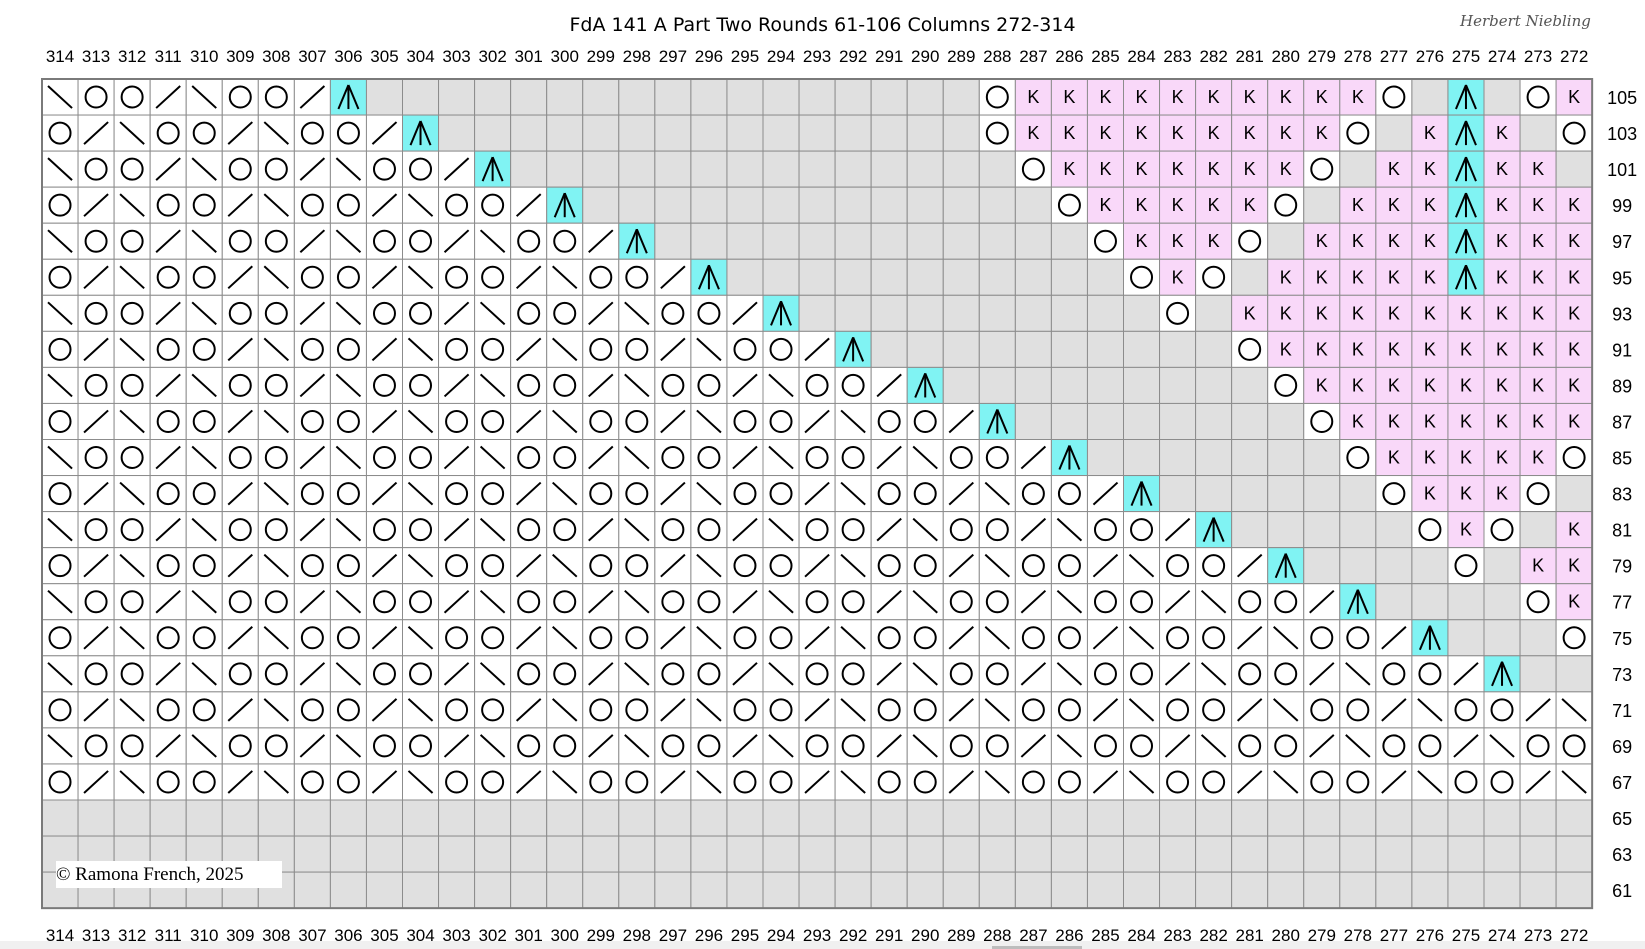 Image resolution: width=1645 pixels, height=949 pixels. I want to click on chart-cell-105-282: K, so click(1214, 97).